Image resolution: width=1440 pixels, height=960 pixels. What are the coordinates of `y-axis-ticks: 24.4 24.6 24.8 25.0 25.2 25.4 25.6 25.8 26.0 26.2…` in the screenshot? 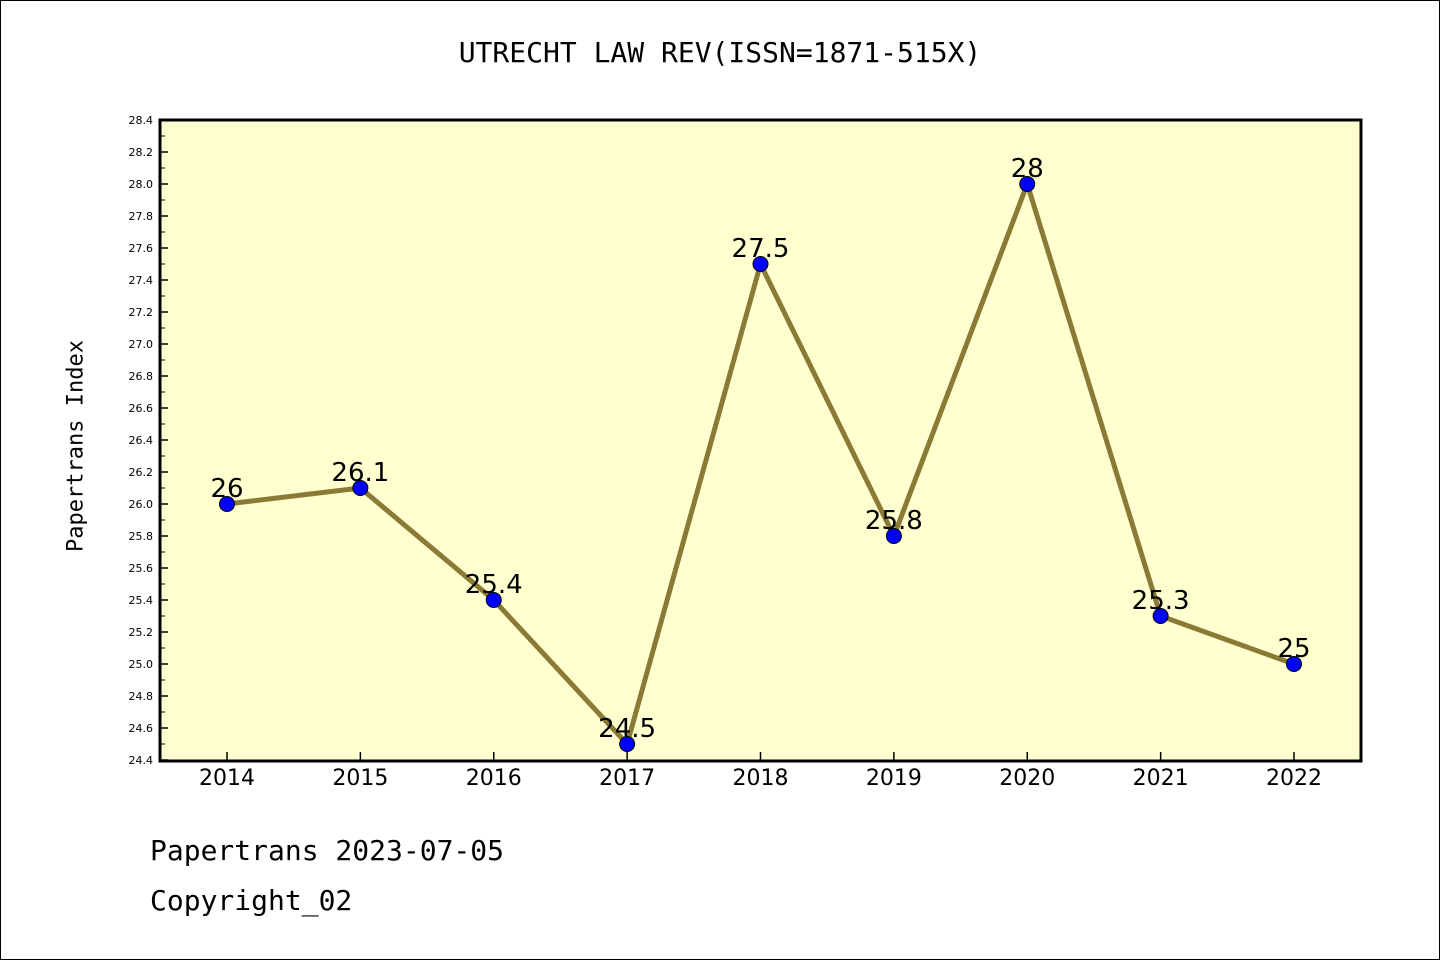 It's located at (148, 440).